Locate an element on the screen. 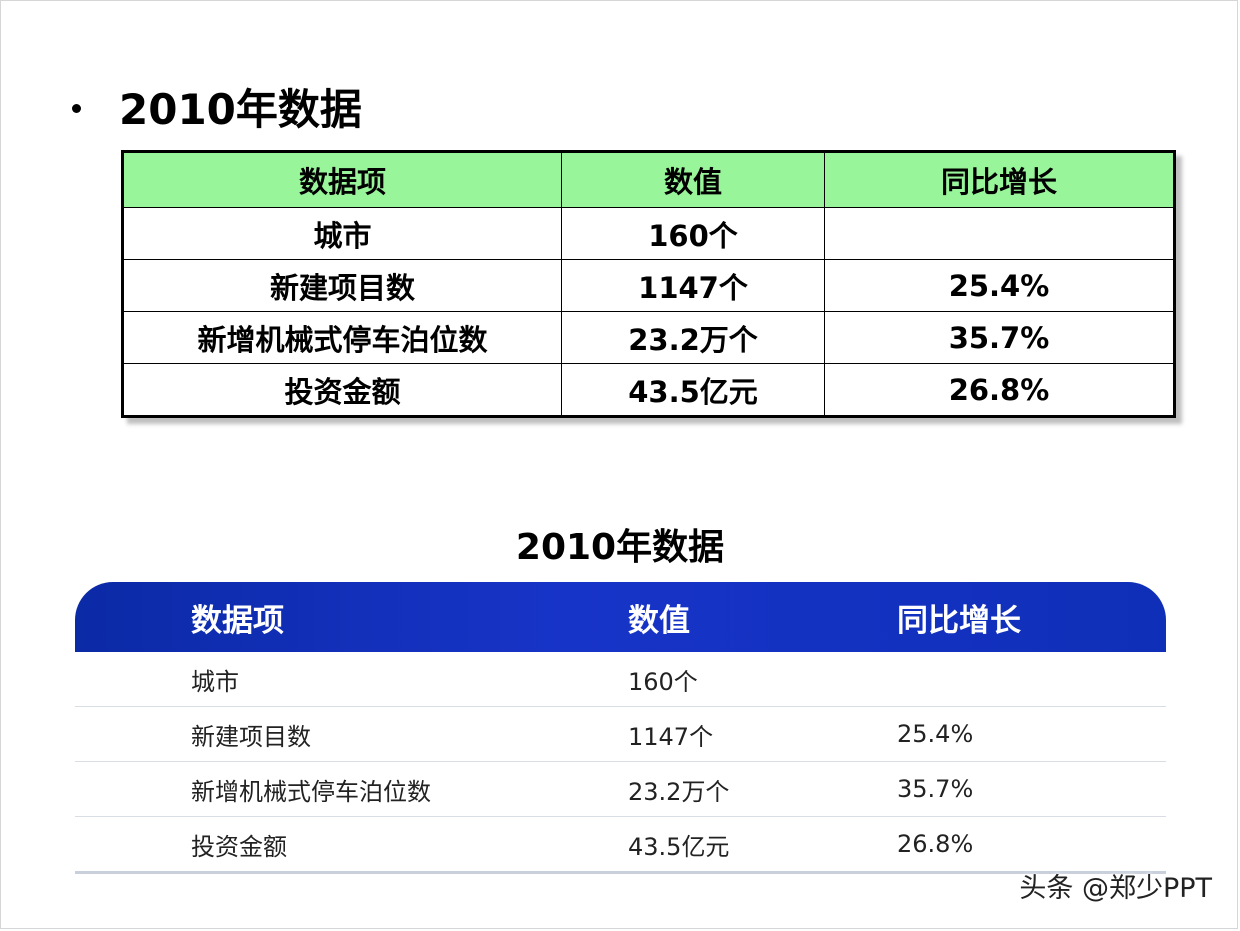  bullet-title: 2010年数据 is located at coordinates (217, 106).